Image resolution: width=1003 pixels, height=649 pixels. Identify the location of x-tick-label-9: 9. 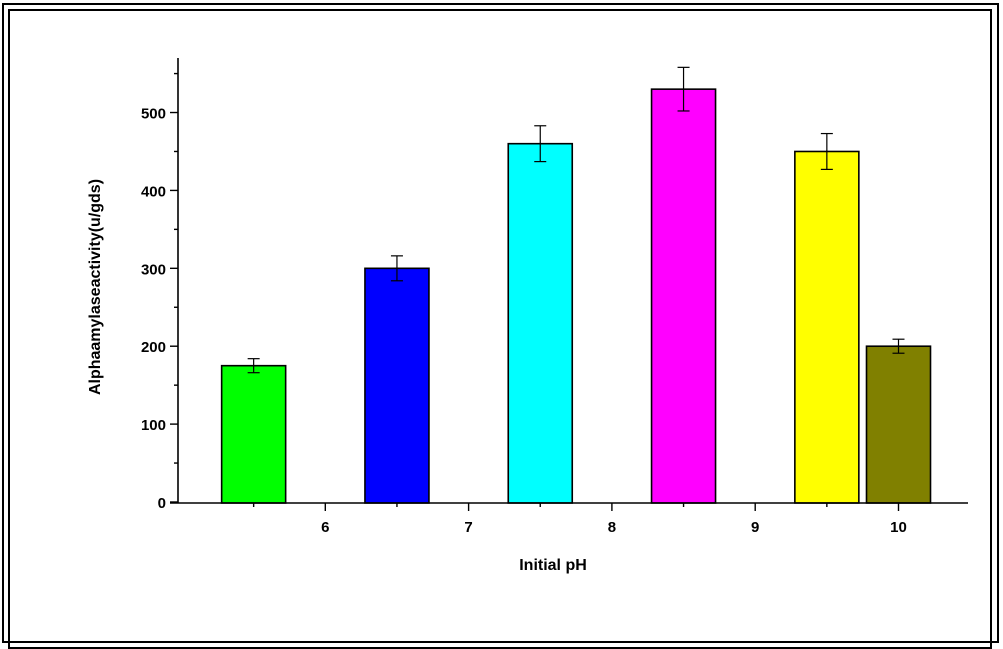
(755, 527).